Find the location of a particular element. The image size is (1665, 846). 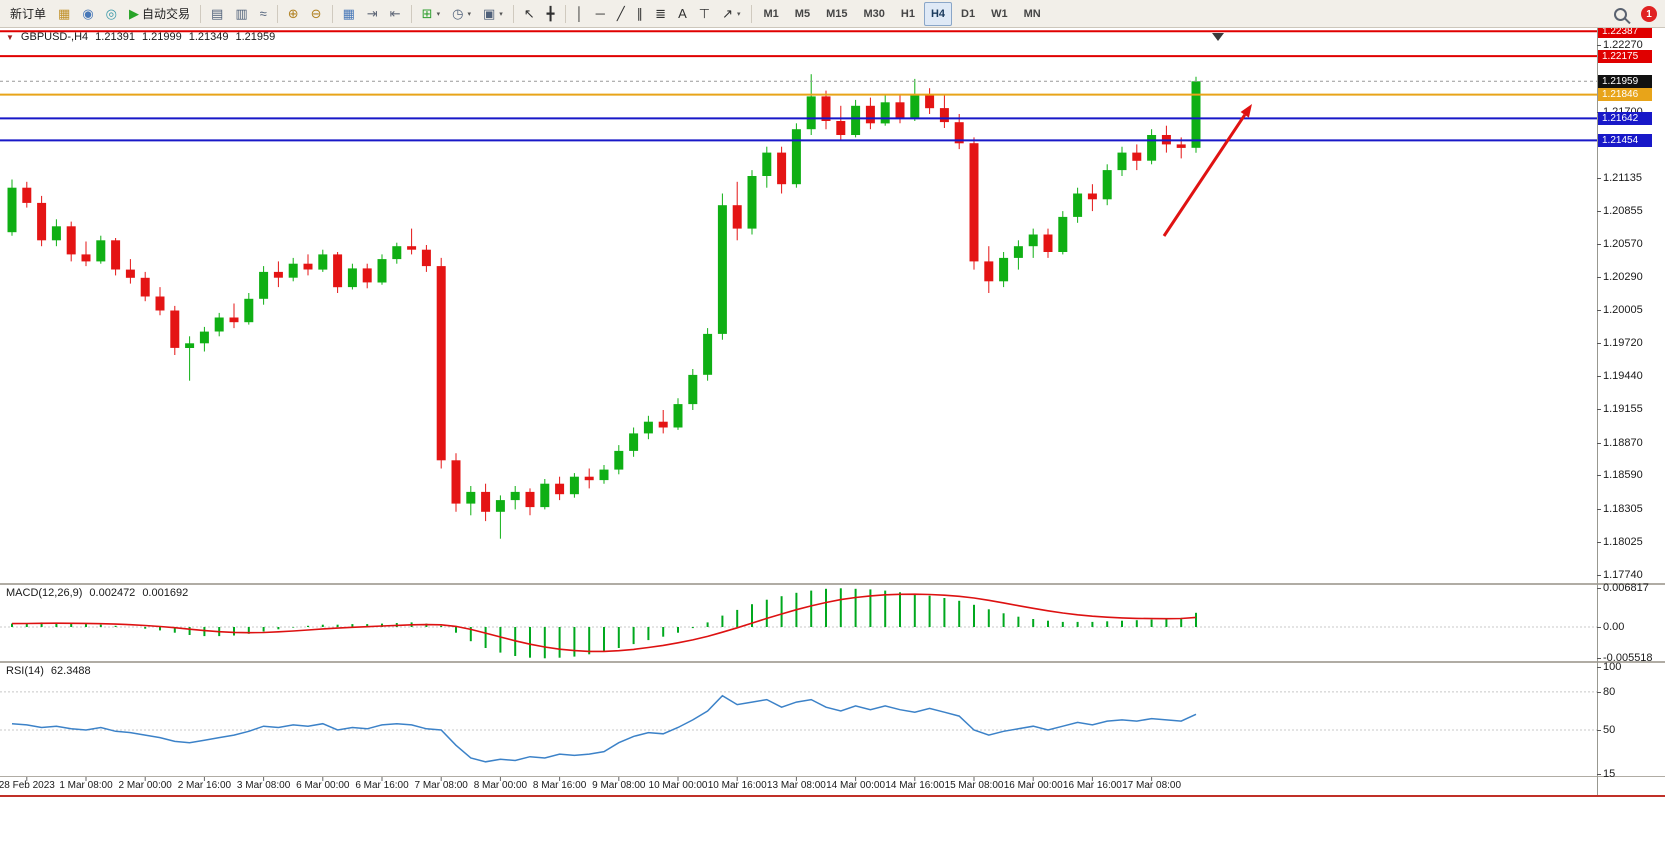

candlestick-chart-icon: ▥ is located at coordinates (241, 14).